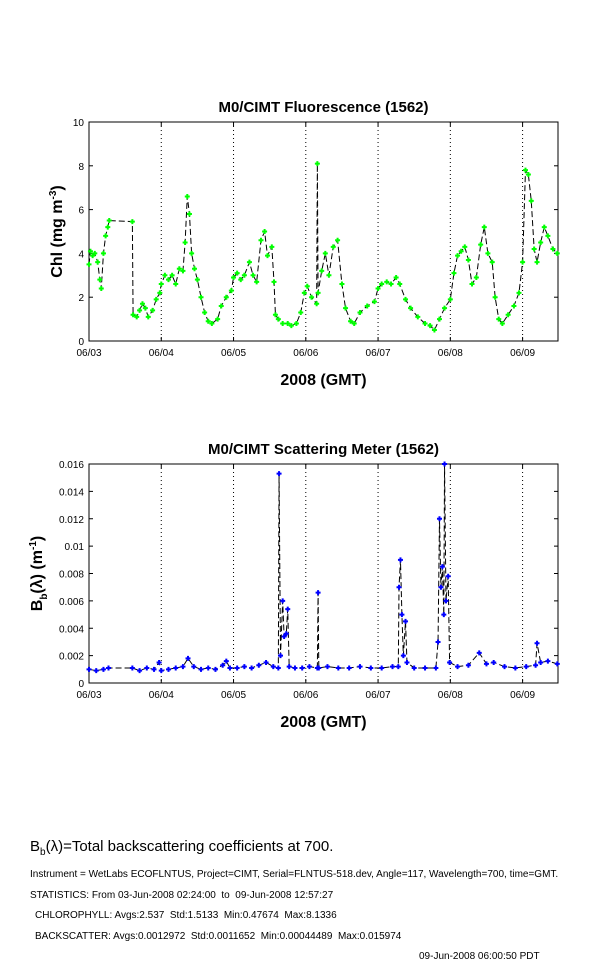 The height and width of the screenshot is (975, 600). What do you see at coordinates (305, 695) in the screenshot?
I see `x-tick-label: 06/06` at bounding box center [305, 695].